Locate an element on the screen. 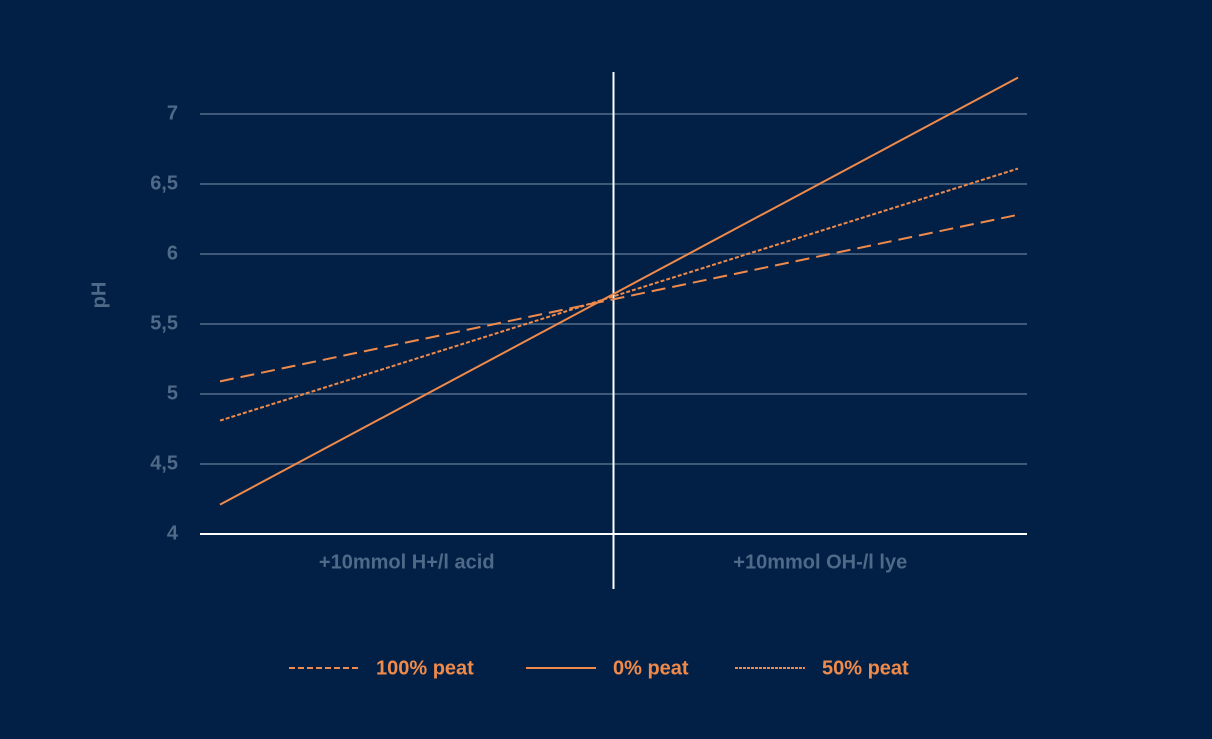  legend-label: 50% peat is located at coordinates (865, 668).